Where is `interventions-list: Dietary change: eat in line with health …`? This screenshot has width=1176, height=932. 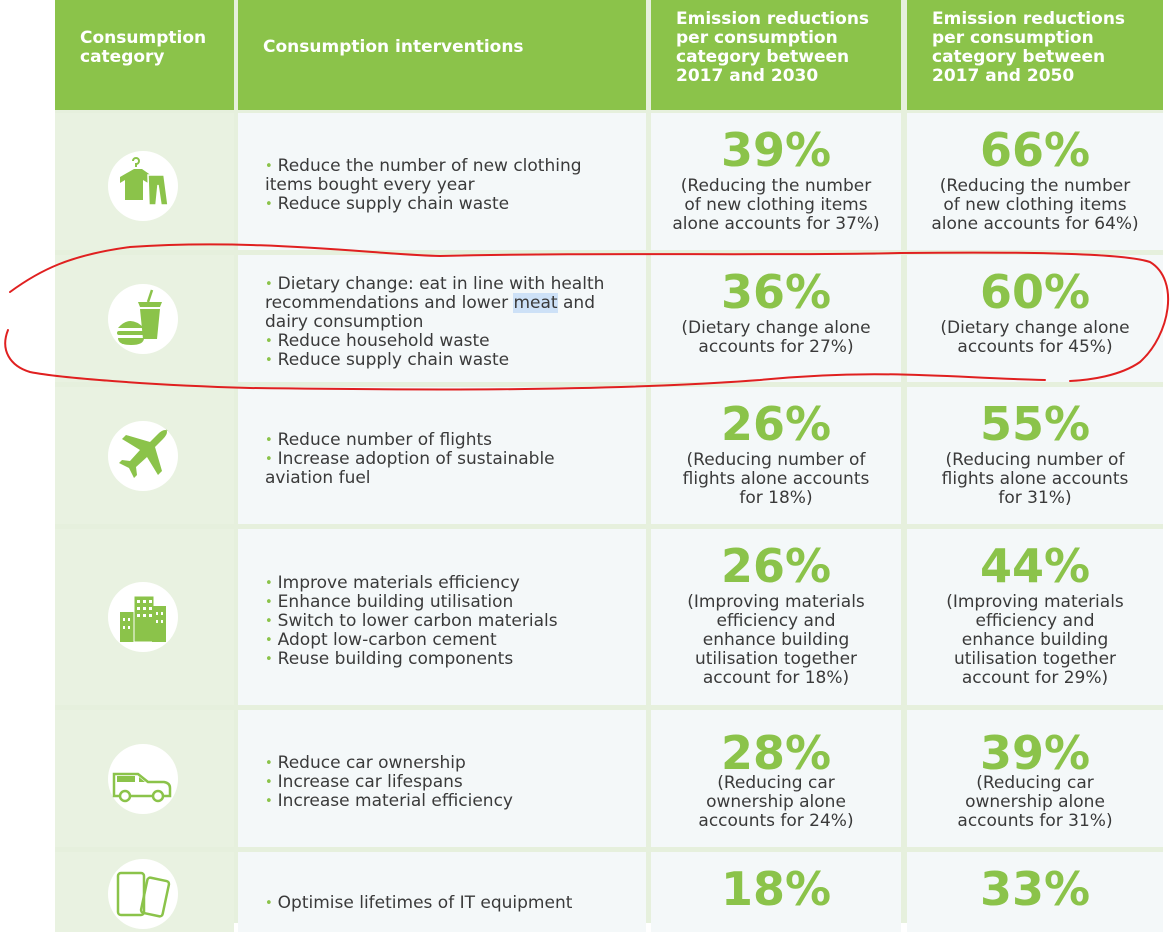
interventions-list: Dietary change: eat in line with health … is located at coordinates (445, 322).